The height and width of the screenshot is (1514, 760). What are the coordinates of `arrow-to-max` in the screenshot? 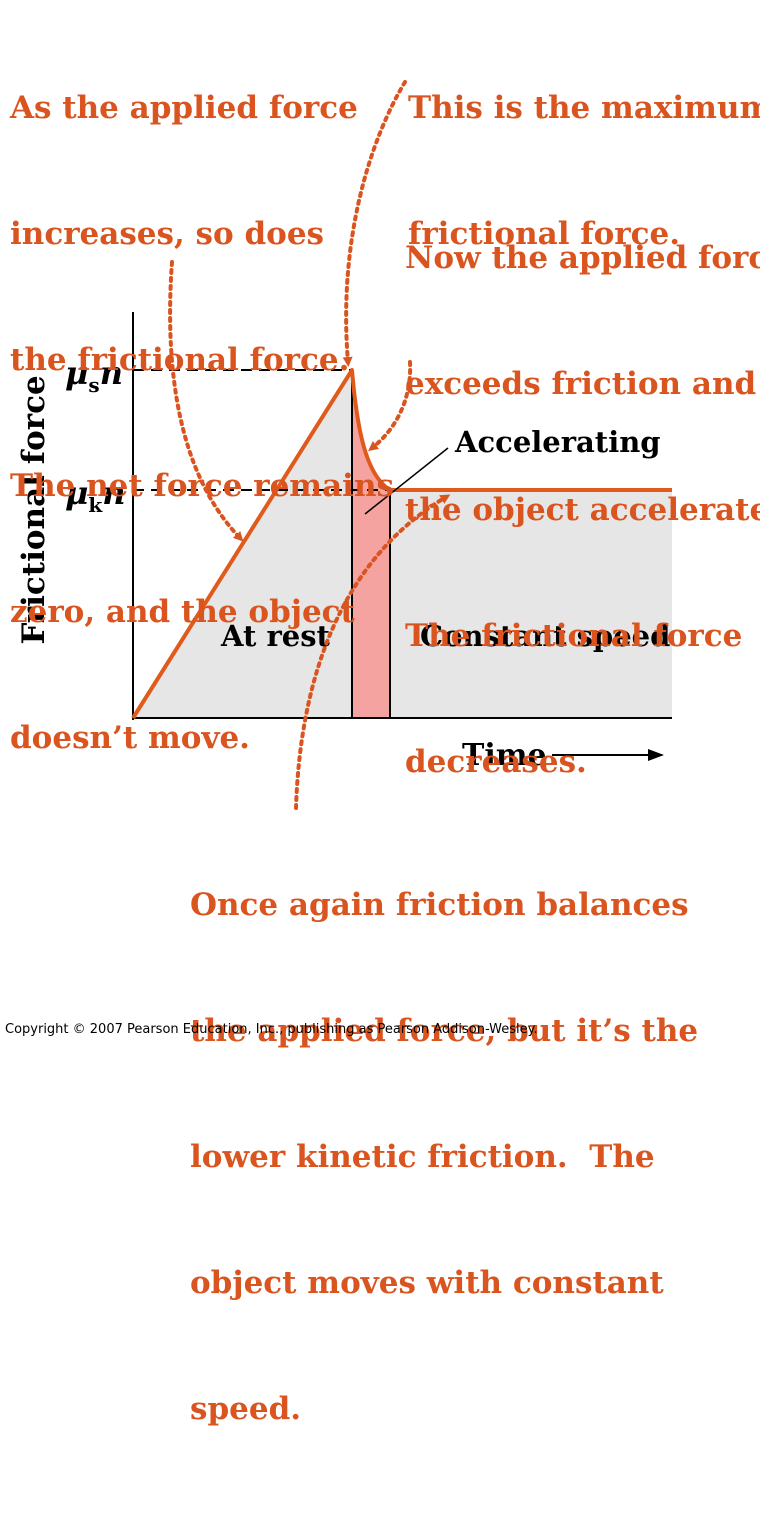 It's located at (374, 223).